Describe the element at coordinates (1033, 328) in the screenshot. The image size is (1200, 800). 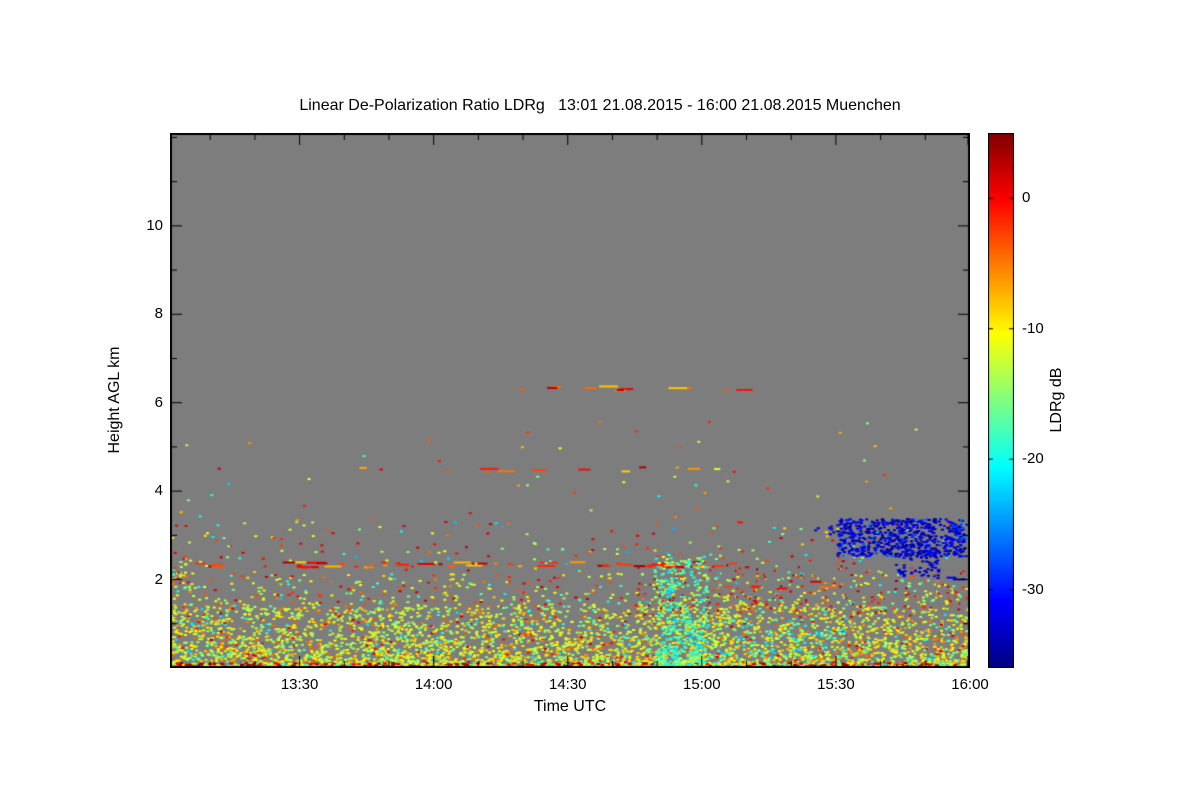
I see `colorbar-tick-label: -10` at that location.